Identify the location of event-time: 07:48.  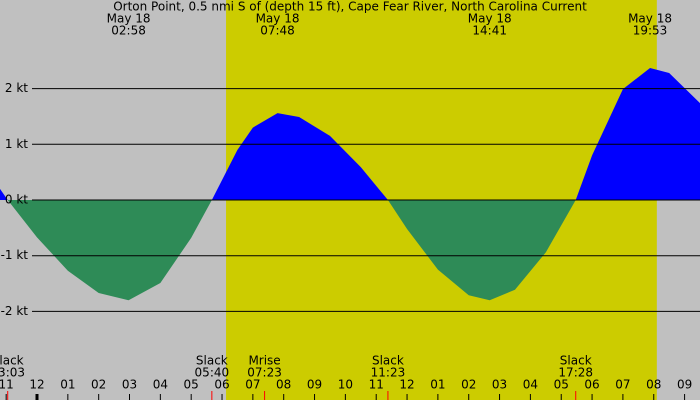
(277, 31).